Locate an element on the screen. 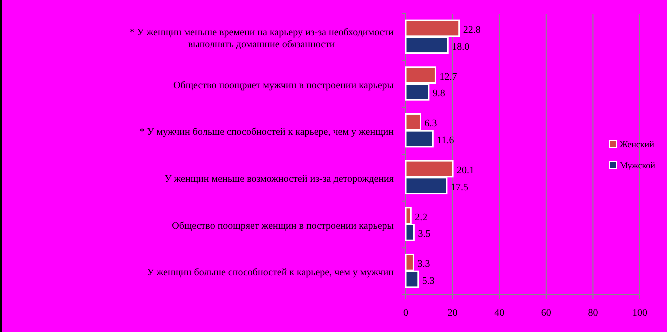  data-label: 6.3 is located at coordinates (431, 124).